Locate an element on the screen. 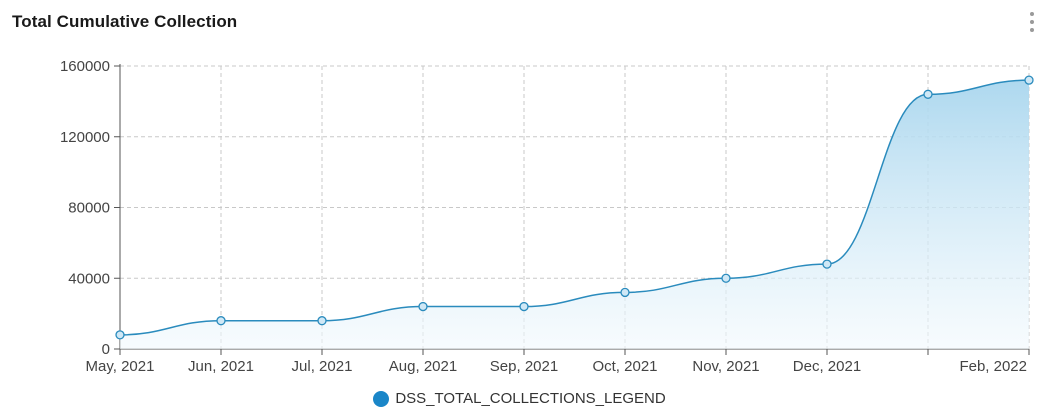 Image resolution: width=1039 pixels, height=419 pixels. y-tick-label: 80000 is located at coordinates (89, 208).